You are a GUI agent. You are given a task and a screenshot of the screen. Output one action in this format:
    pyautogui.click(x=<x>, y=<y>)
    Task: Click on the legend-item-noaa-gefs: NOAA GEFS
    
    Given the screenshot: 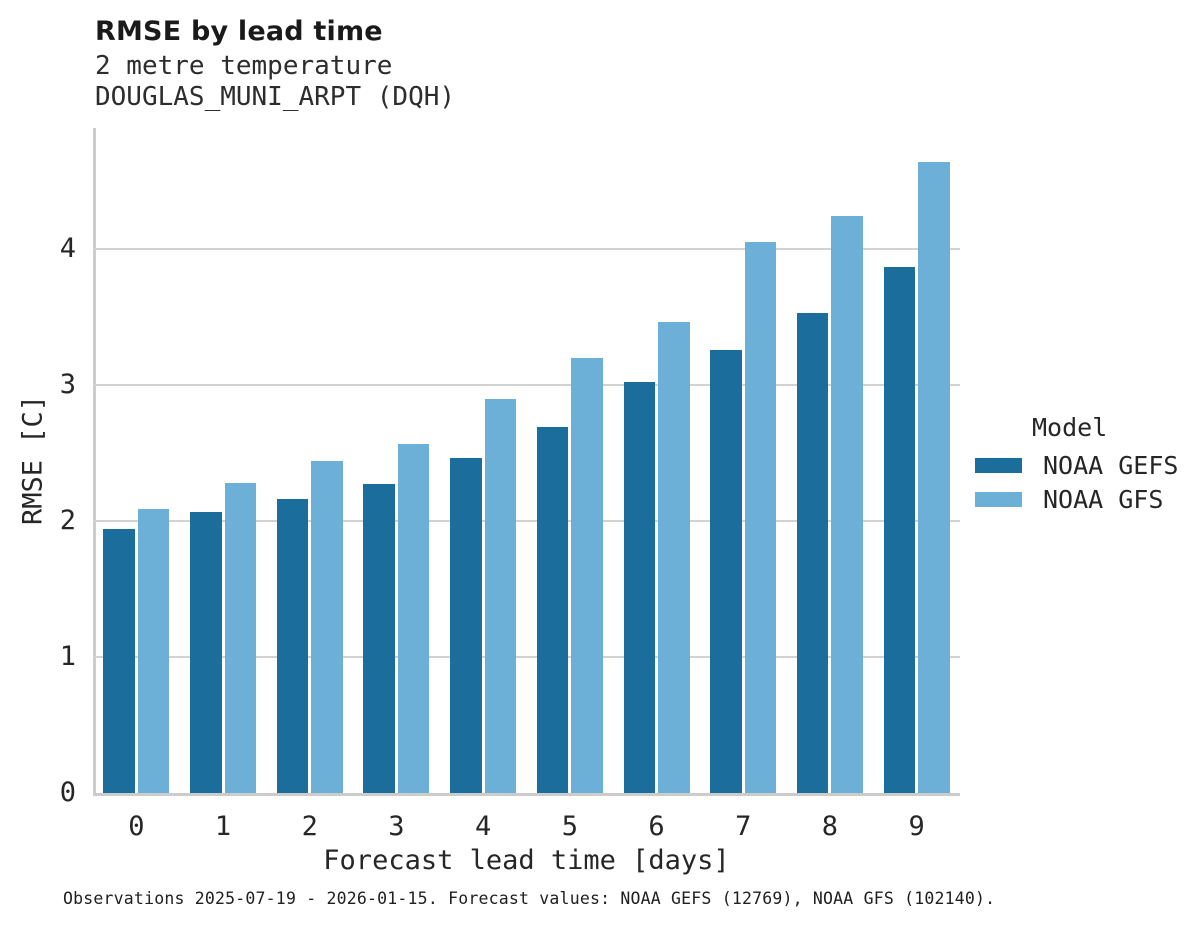 What is the action you would take?
    pyautogui.click(x=1076, y=465)
    